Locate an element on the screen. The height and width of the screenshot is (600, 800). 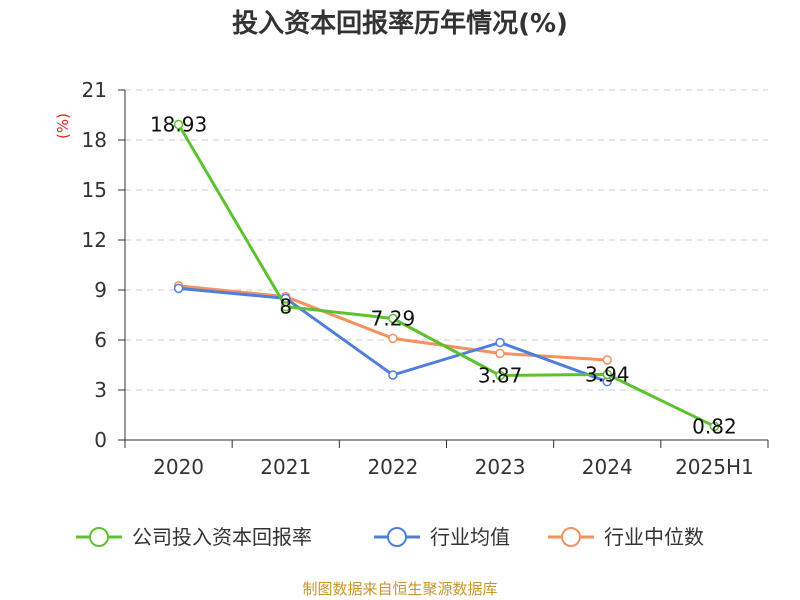
chart-title: 投入资本回报率历年情况(%) is located at coordinates (400, 23).